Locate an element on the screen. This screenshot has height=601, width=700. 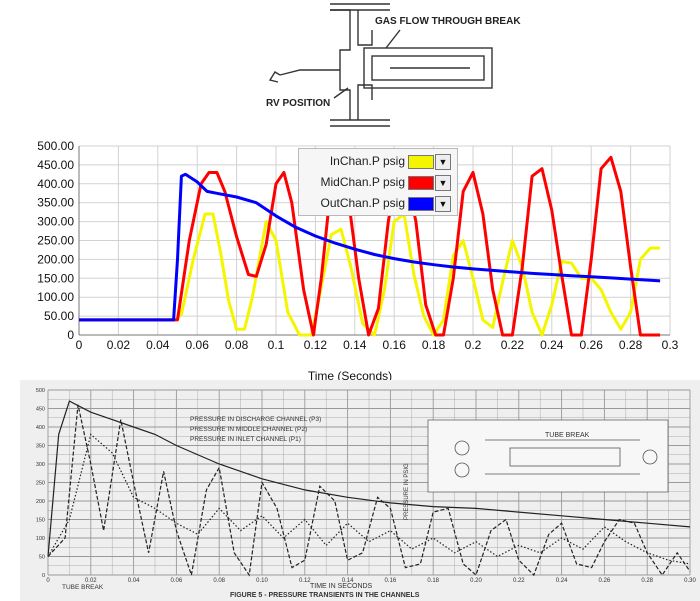
x-tick-label: 0 is located at coordinates (79, 345).